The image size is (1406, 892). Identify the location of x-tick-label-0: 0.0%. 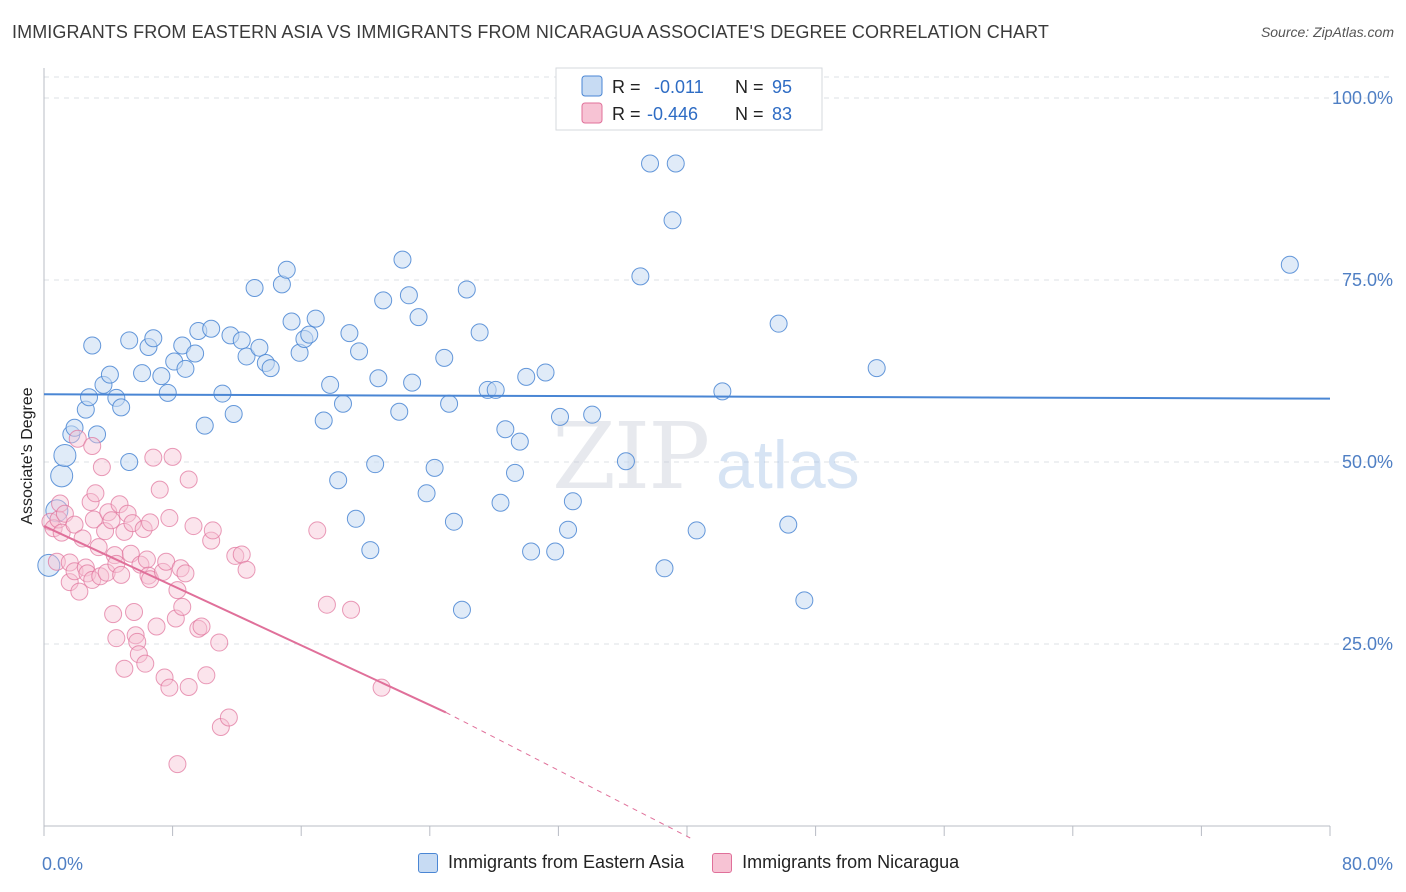
(62, 864).